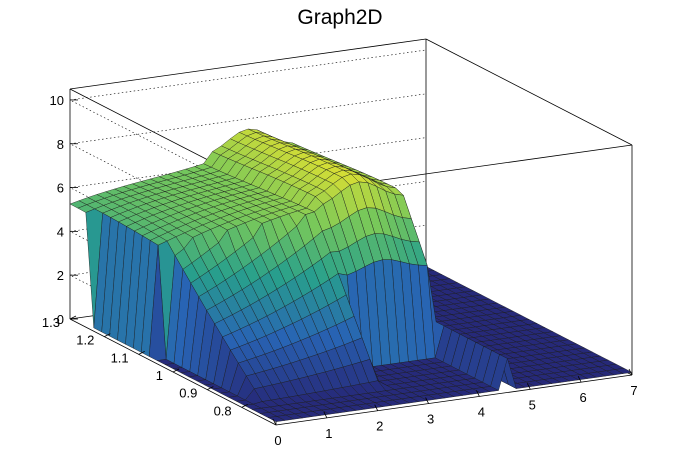 This screenshot has width=696, height=472. Describe the element at coordinates (60, 188) in the screenshot. I see `z-tick-label: 6` at that location.